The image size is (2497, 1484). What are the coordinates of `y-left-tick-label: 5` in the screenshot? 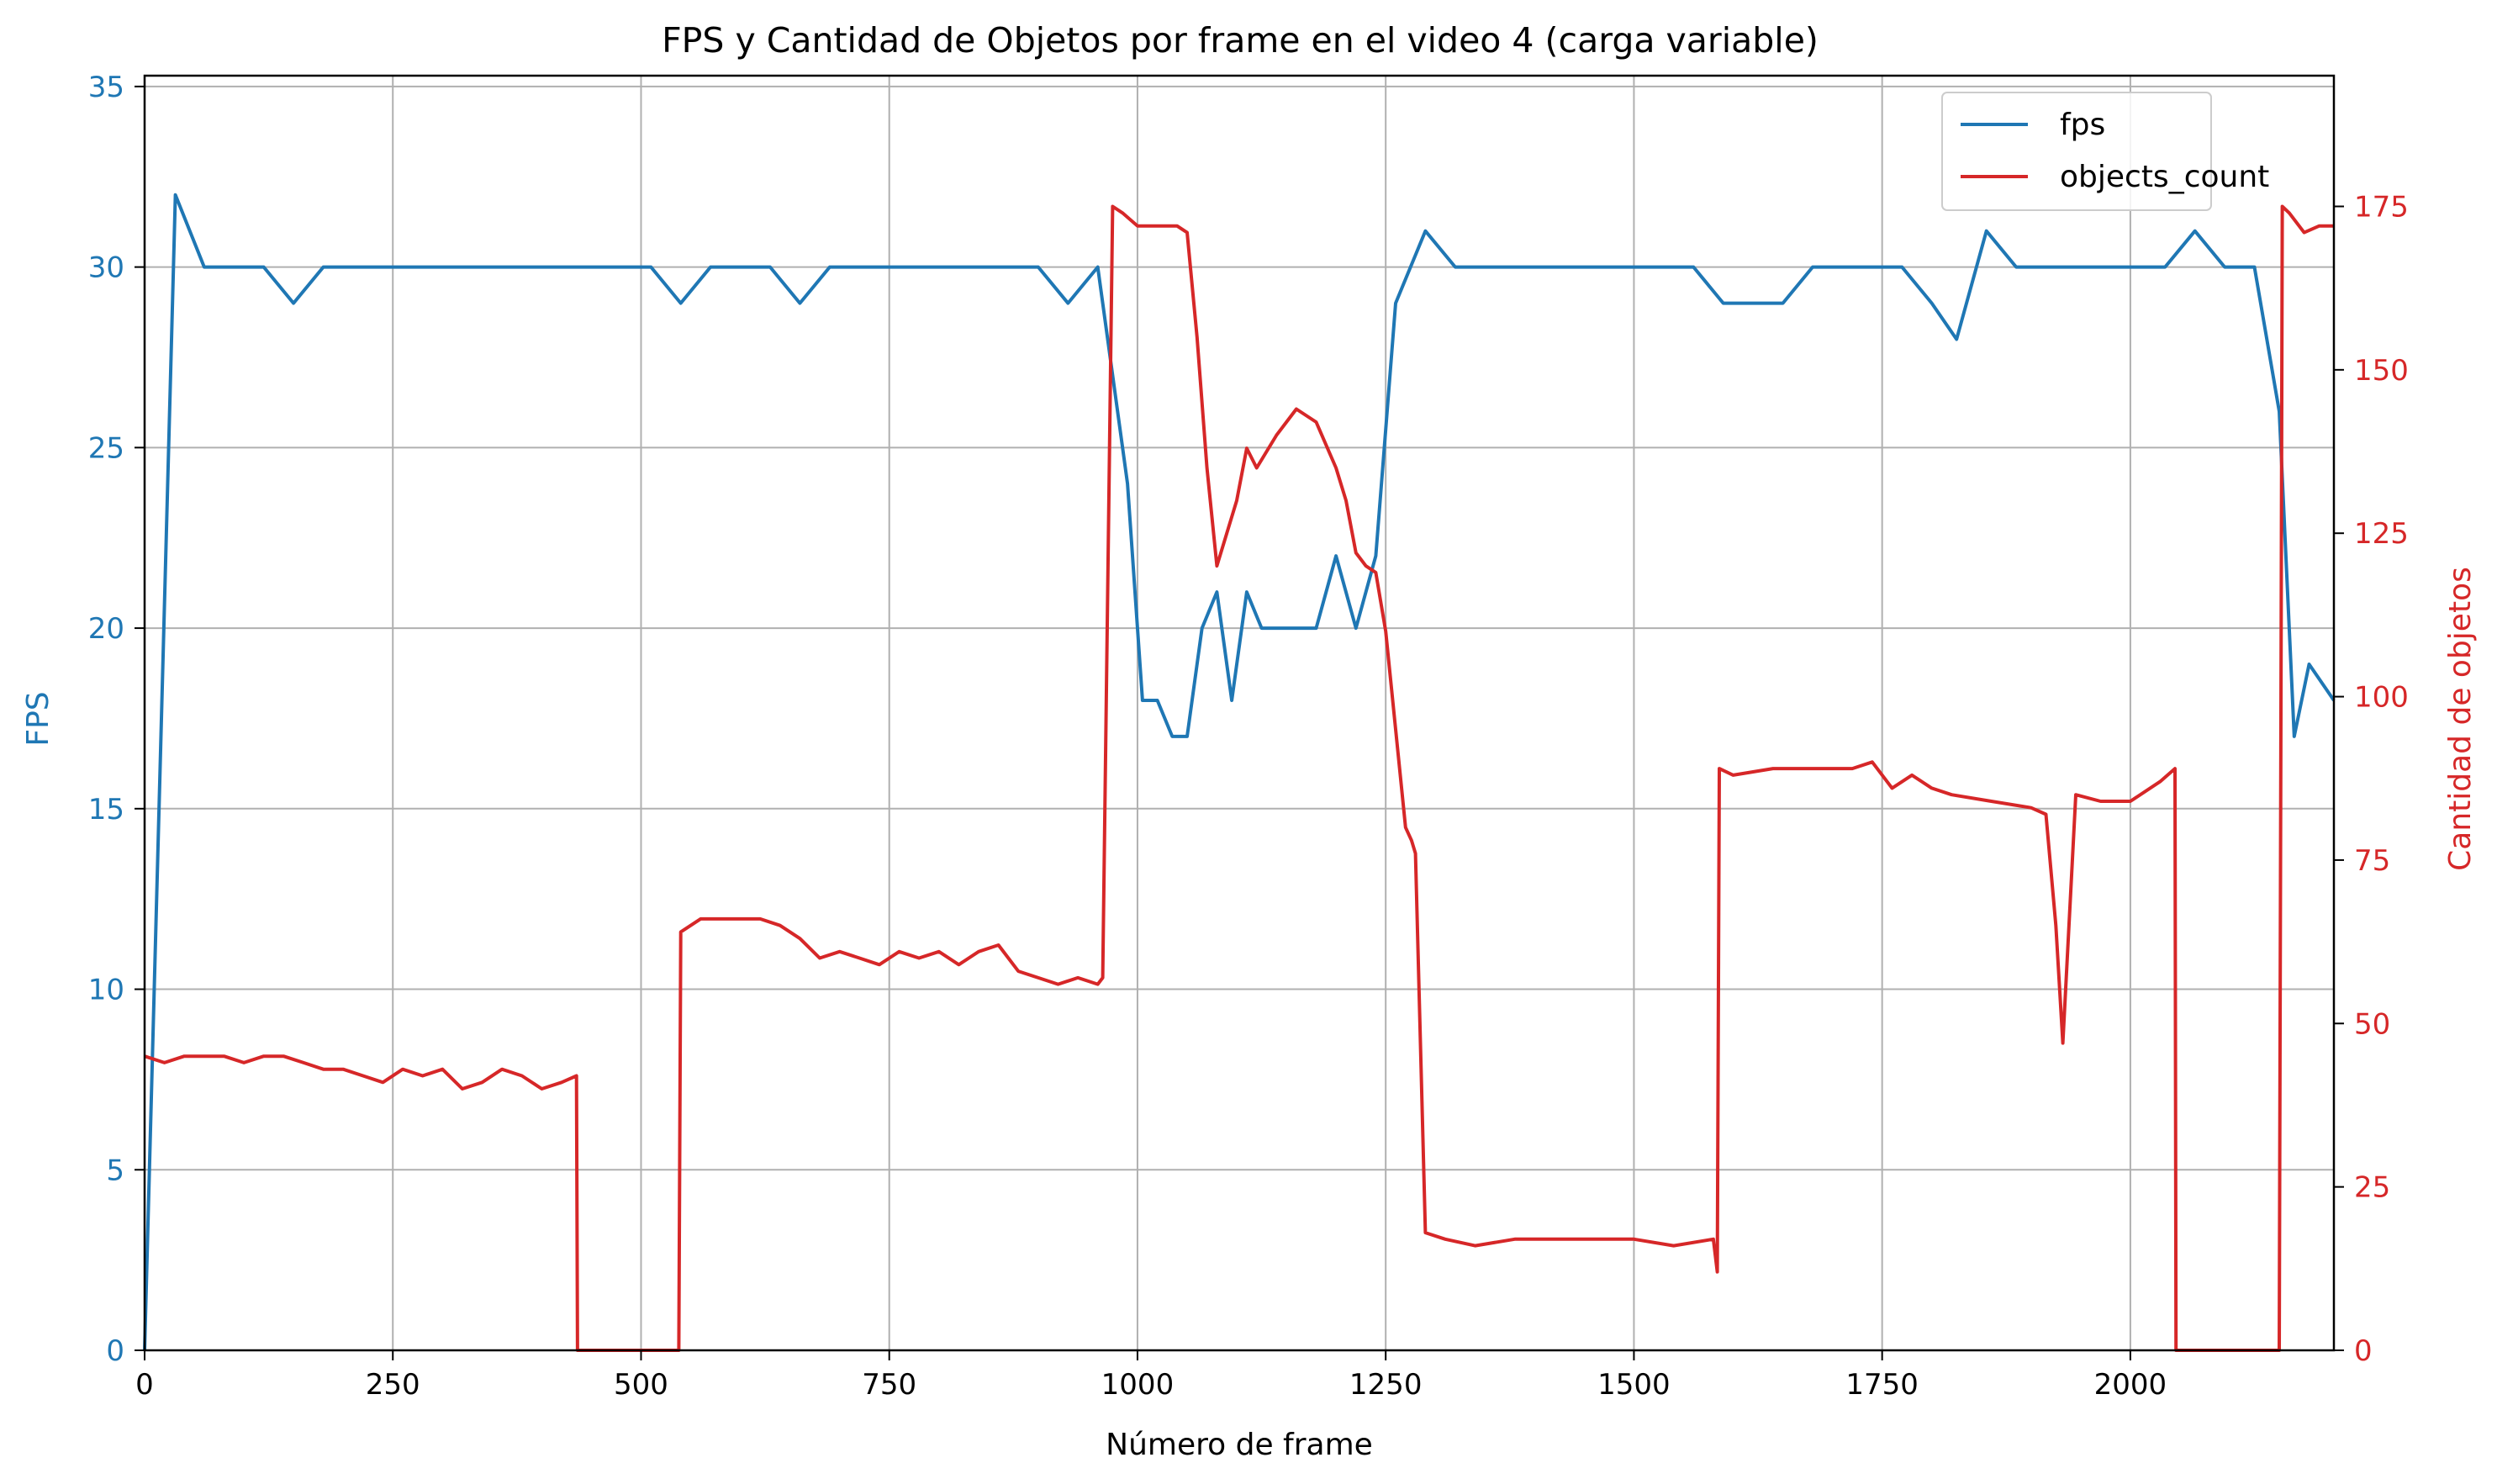 It's located at (115, 1170).